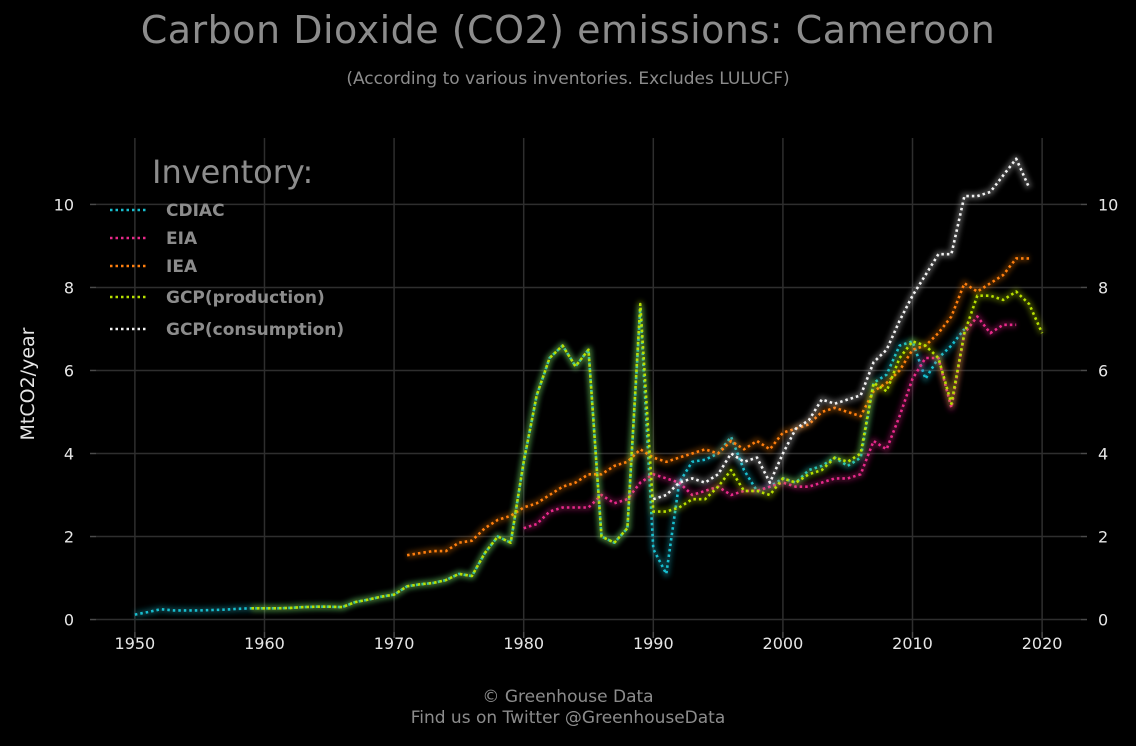  Describe the element at coordinates (182, 239) in the screenshot. I see `legend-label: EIA` at that location.